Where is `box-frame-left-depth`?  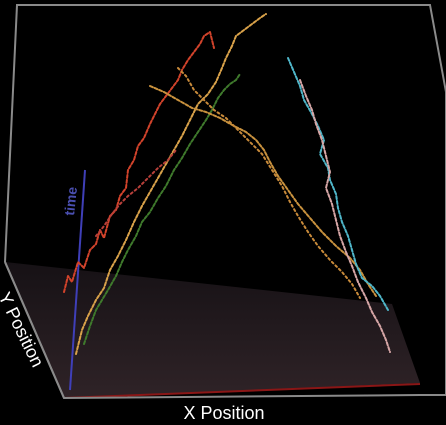 box-frame-left-depth is located at coordinates (34, 330).